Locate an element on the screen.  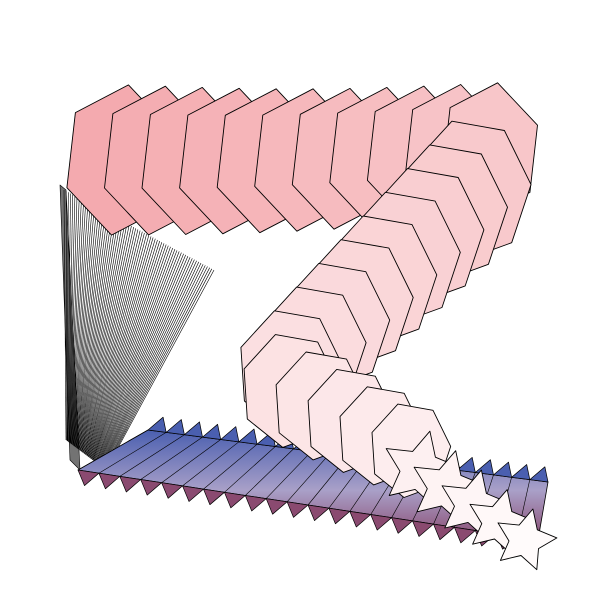
star-sheet is located at coordinates (527, 539).